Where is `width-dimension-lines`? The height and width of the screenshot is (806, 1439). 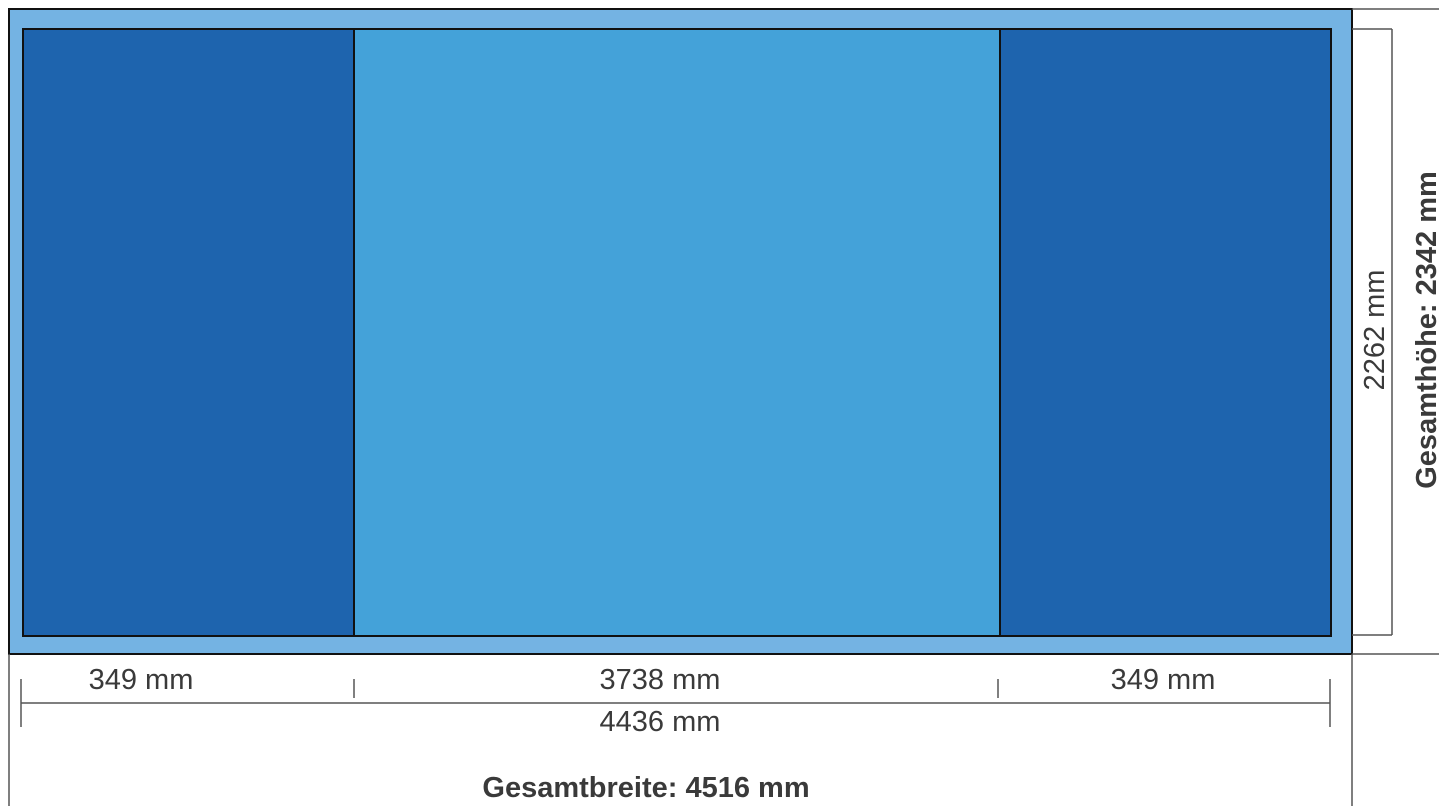
width-dimension-lines is located at coordinates (675, 703).